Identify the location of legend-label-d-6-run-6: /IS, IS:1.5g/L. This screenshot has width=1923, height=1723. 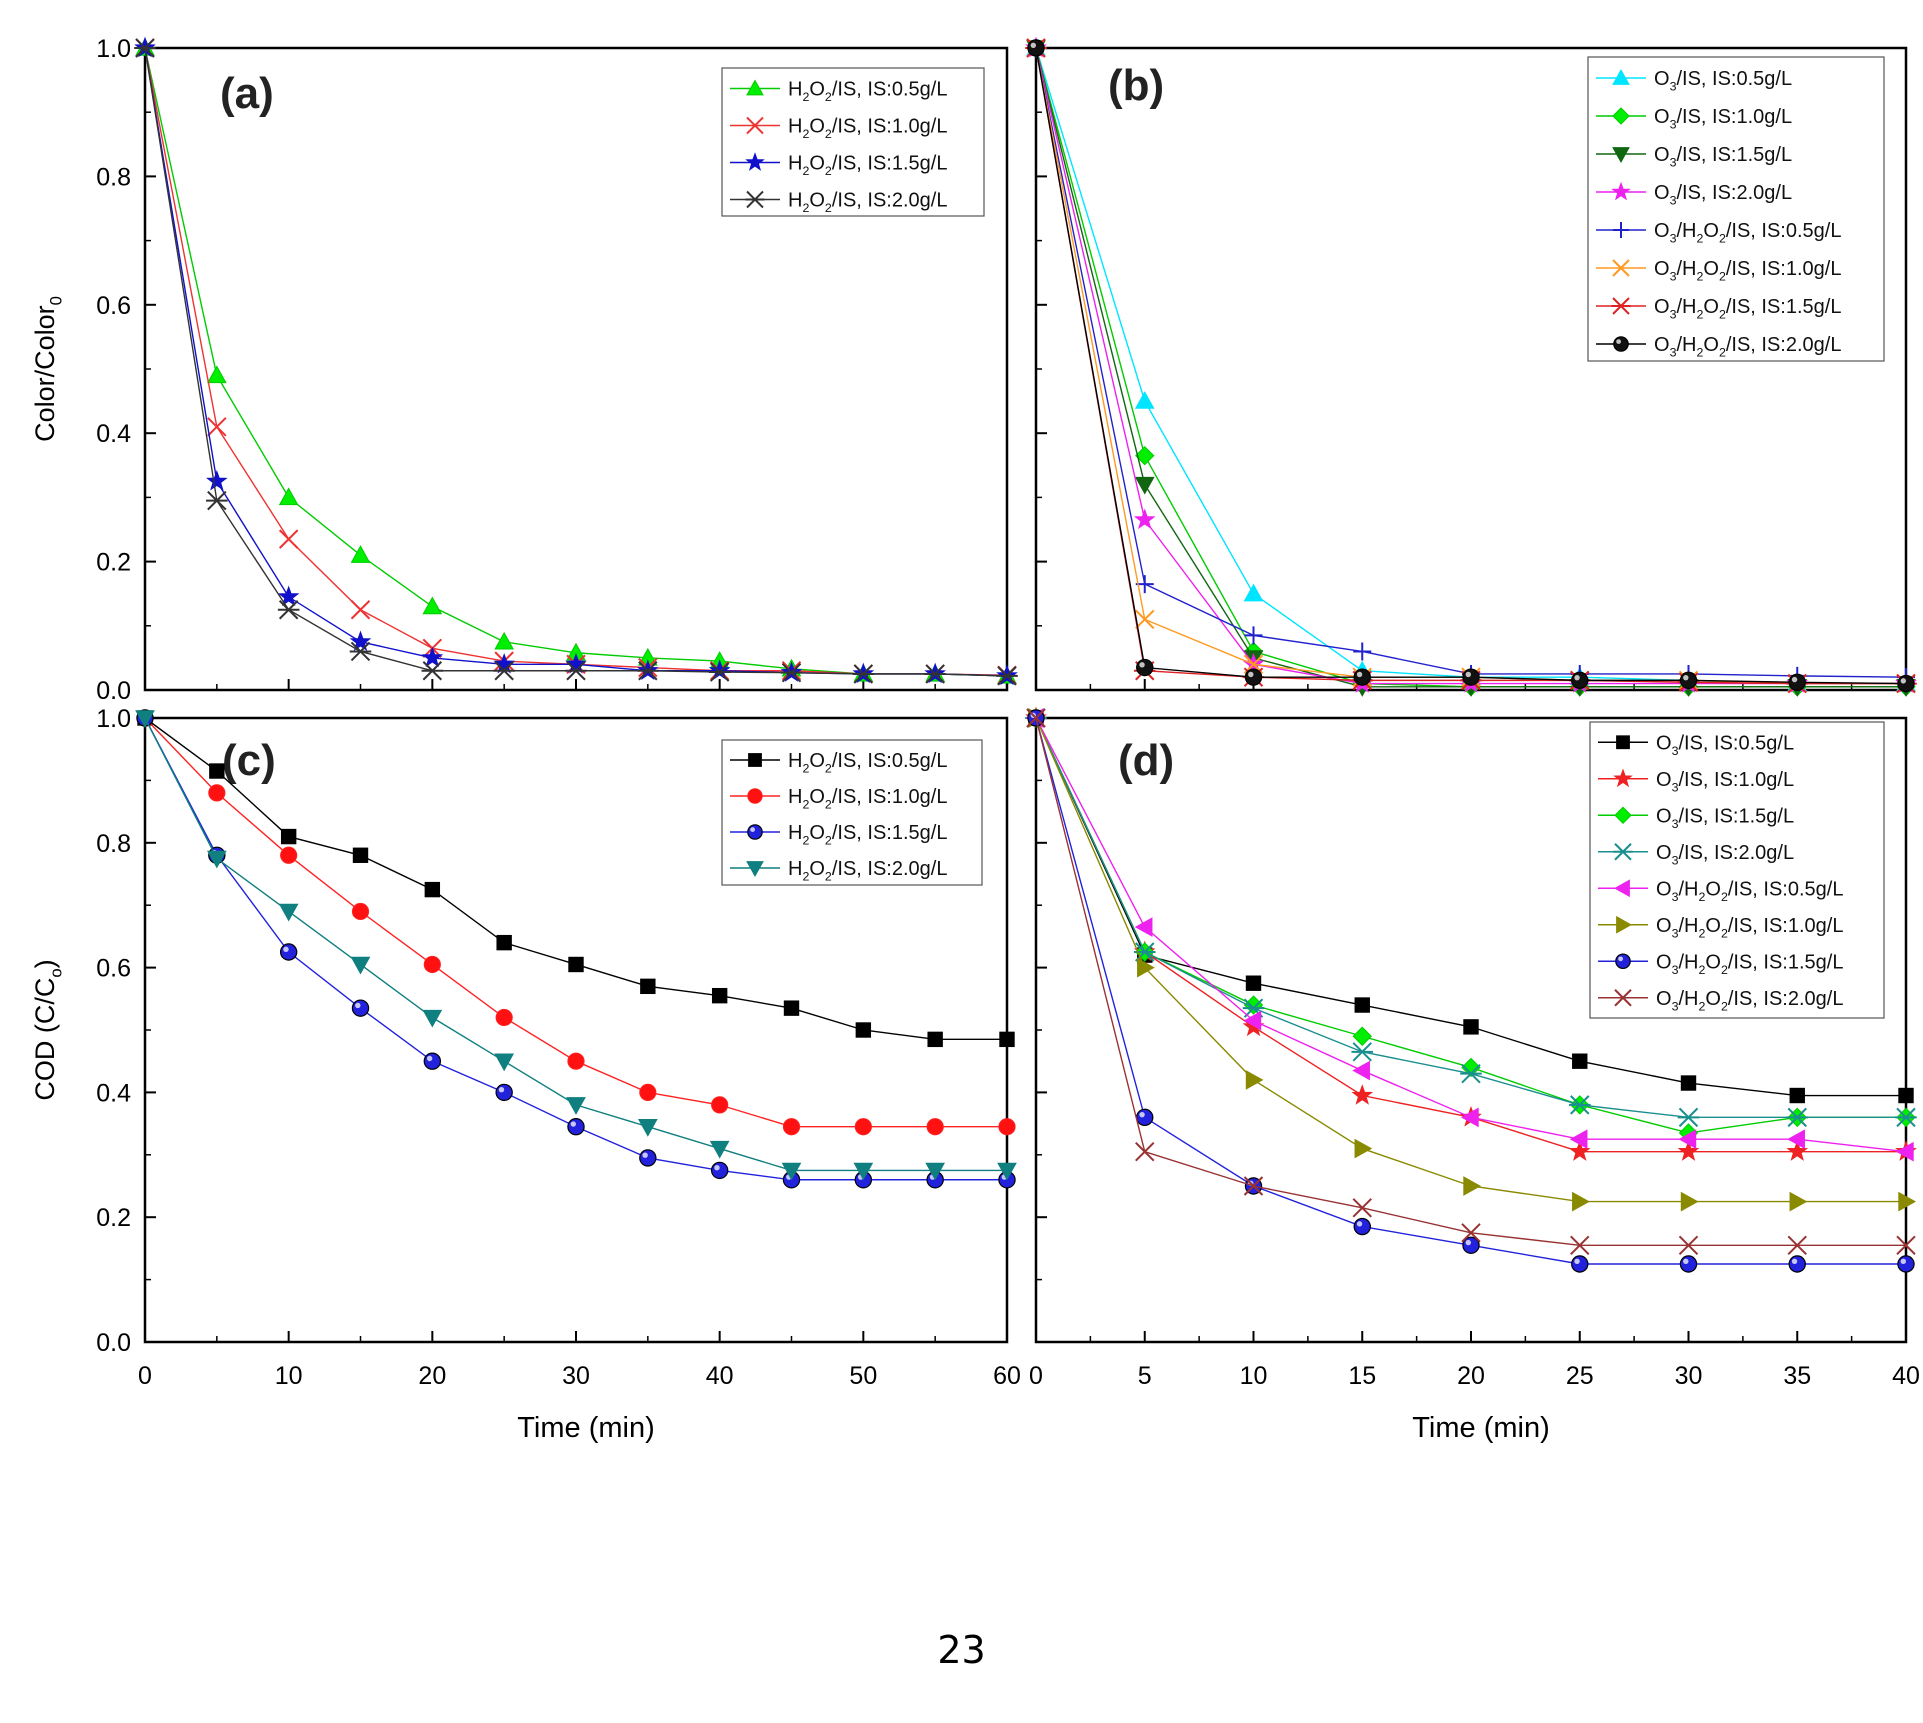
(1786, 962).